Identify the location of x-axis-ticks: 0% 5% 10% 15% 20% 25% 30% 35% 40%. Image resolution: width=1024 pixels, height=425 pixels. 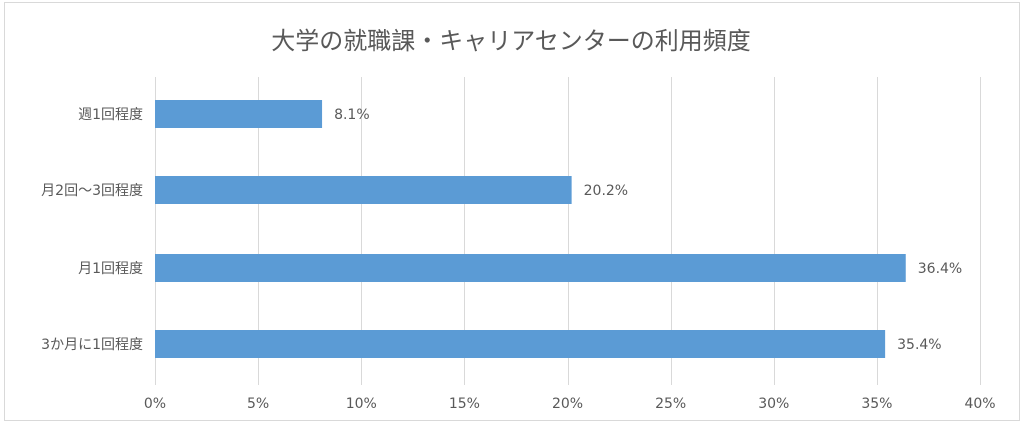
(570, 404).